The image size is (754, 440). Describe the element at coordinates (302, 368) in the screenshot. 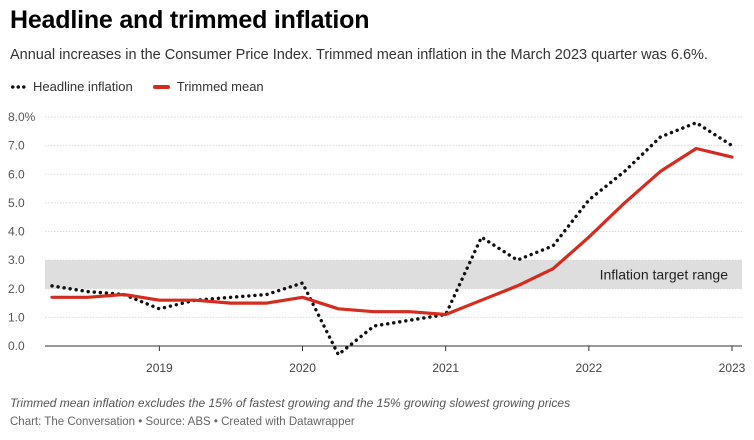

I see `x-tick-label: 2020` at that location.